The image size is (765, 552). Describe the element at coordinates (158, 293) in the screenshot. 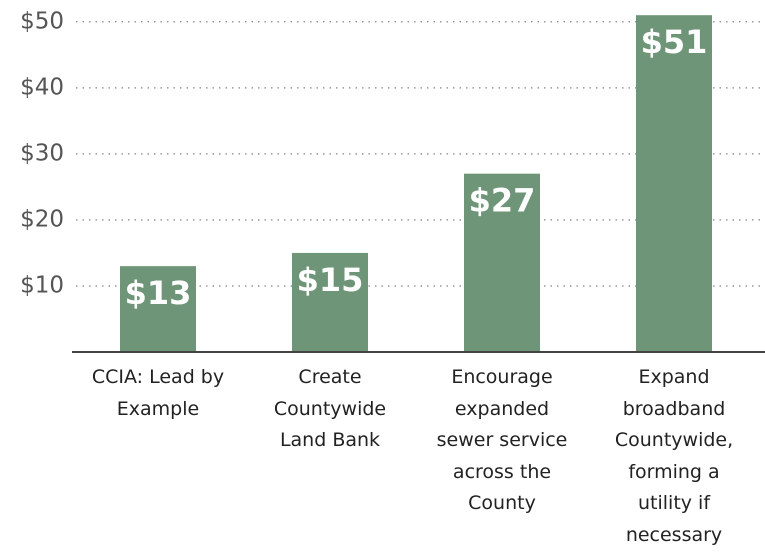

I see `value-label: $13` at that location.